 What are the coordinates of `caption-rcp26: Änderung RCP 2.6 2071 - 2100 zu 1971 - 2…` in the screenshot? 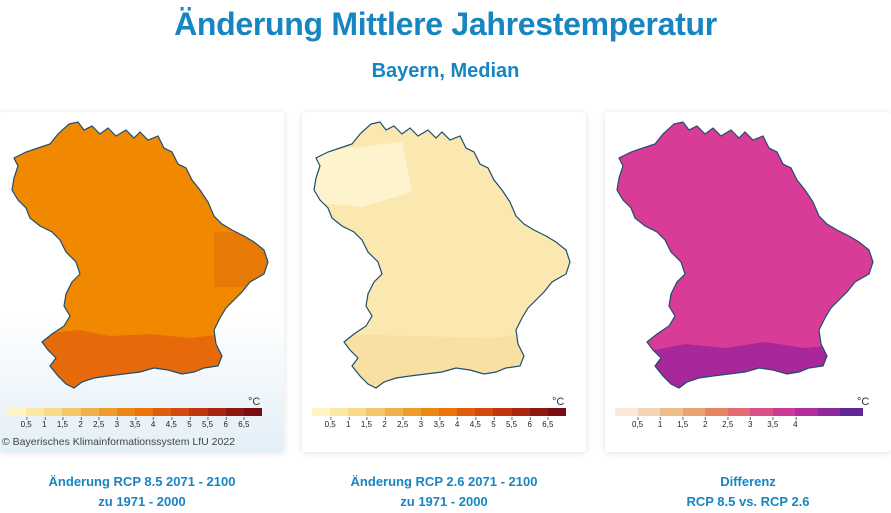 It's located at (444, 492).